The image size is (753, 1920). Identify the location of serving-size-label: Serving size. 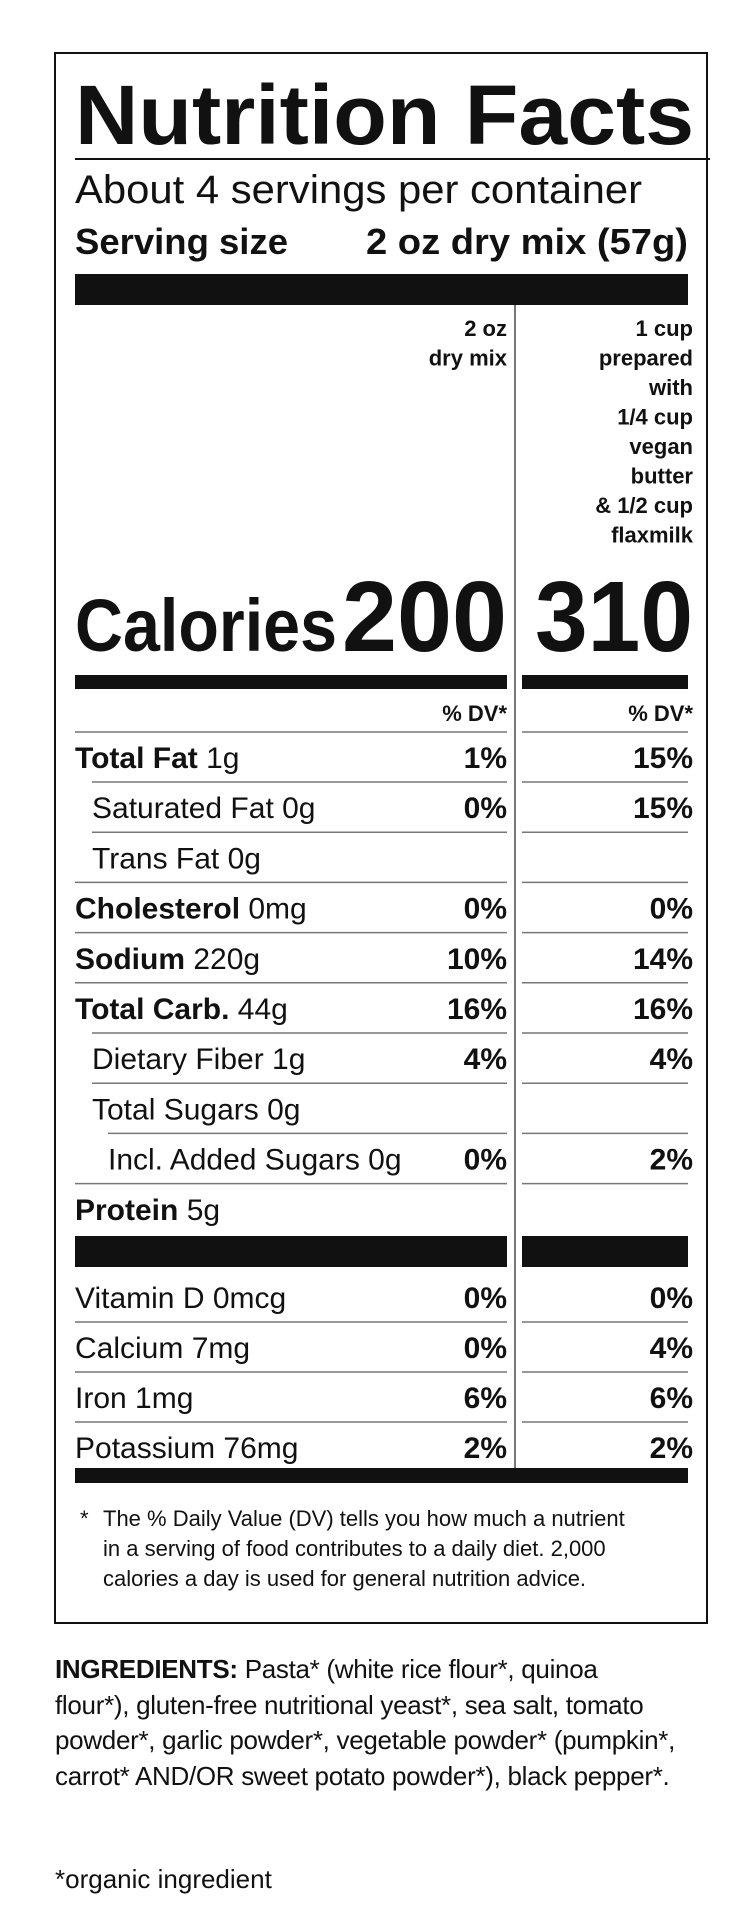
(181, 241).